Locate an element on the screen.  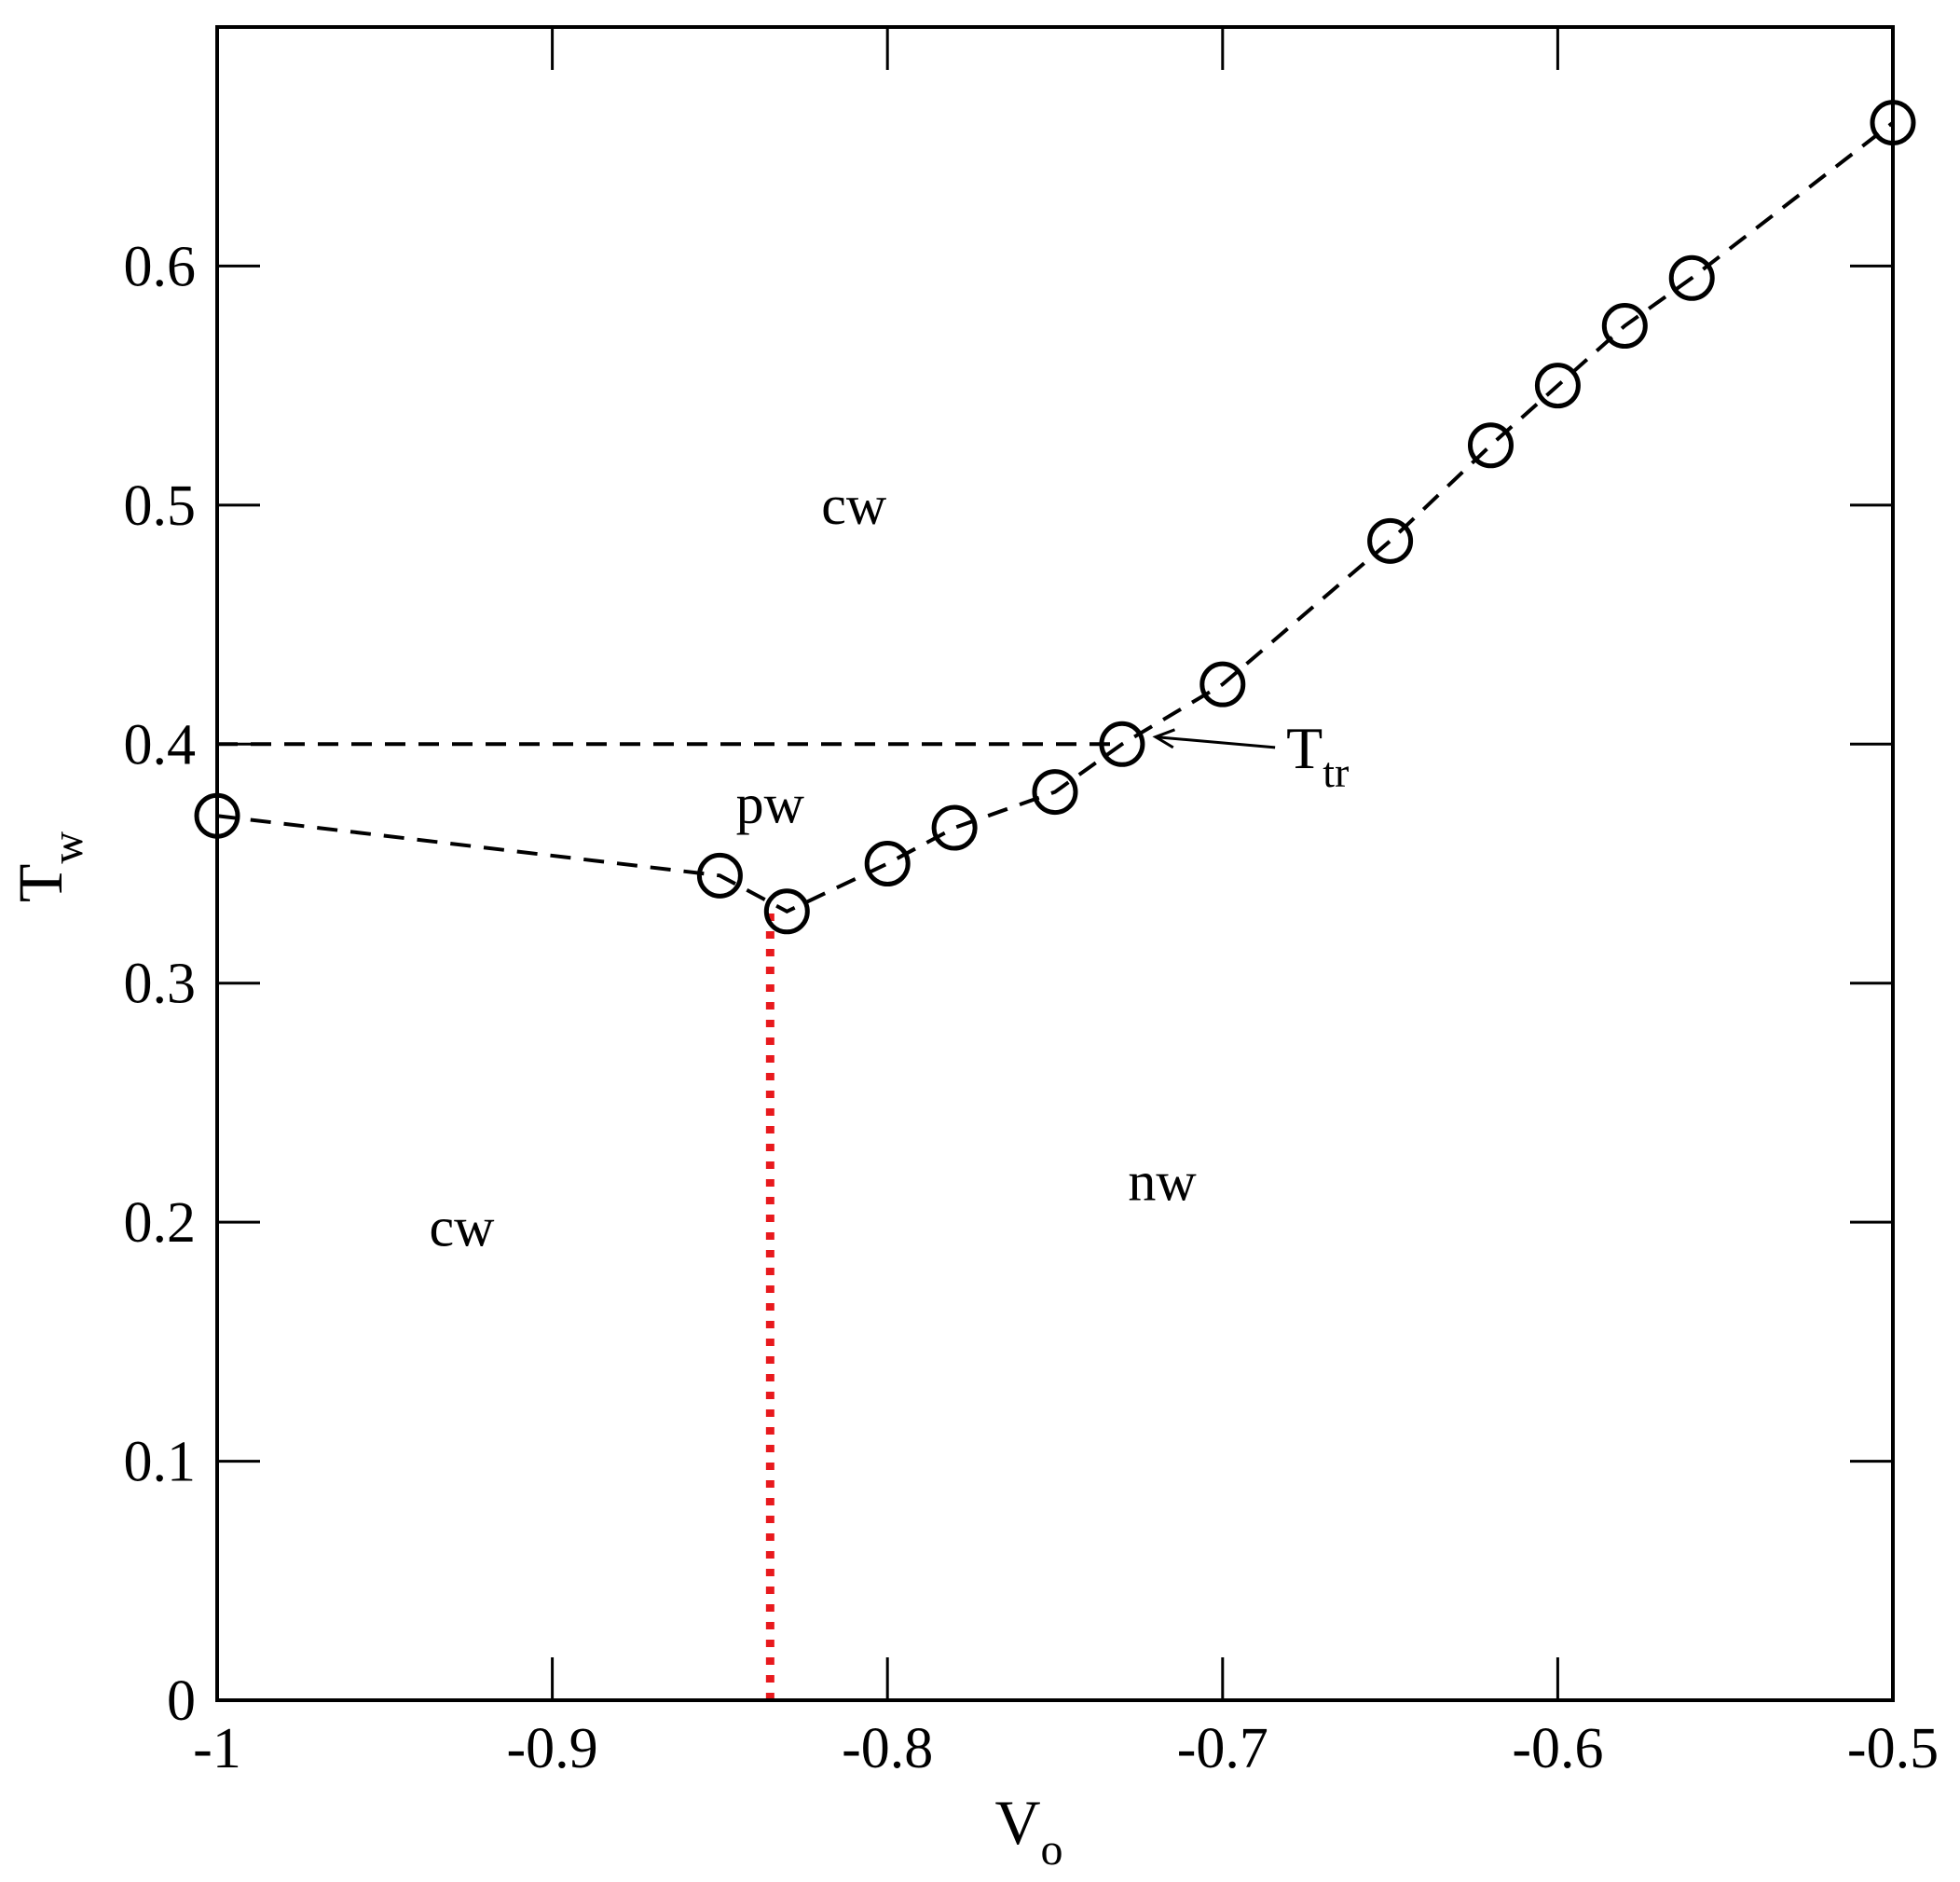
x-tick-label: -0.8 is located at coordinates (887, 1748).